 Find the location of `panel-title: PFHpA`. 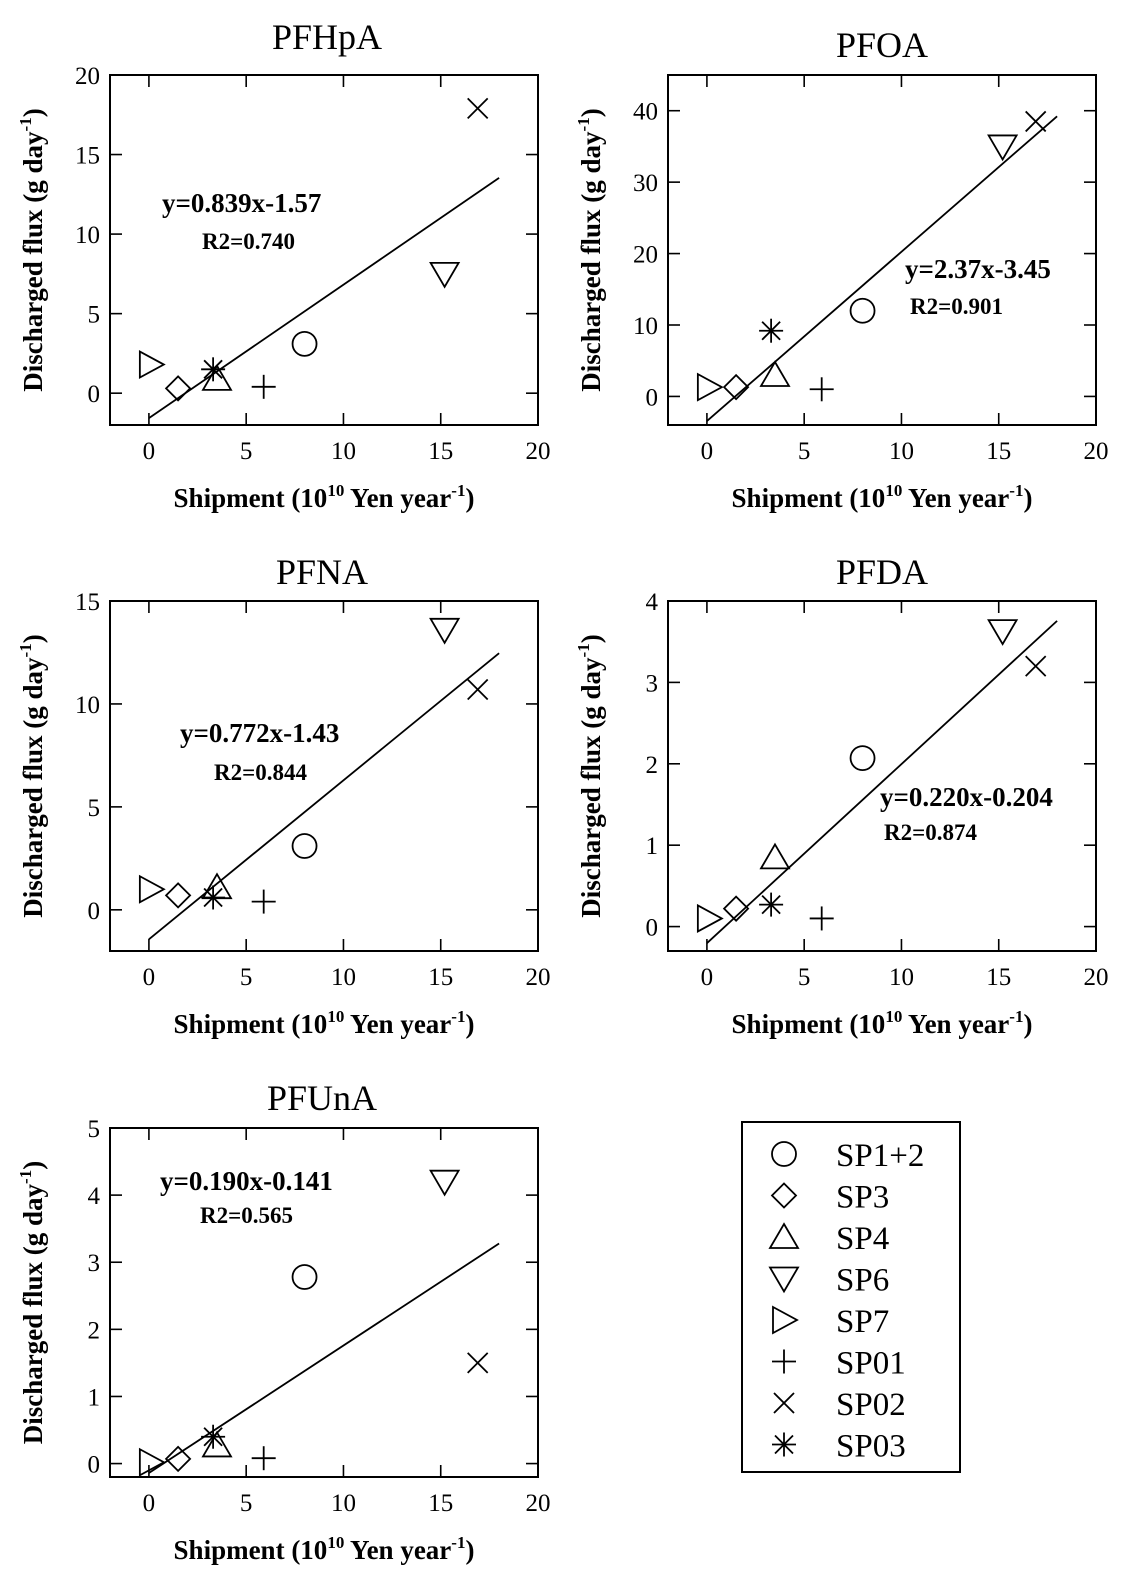

panel-title: PFHpA is located at coordinates (327, 37).